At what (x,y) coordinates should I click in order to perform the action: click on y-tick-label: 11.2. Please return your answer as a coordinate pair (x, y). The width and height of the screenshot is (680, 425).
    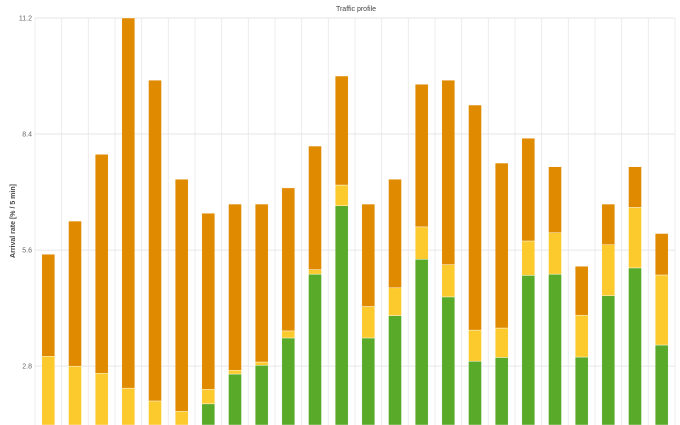
    Looking at the image, I should click on (25, 19).